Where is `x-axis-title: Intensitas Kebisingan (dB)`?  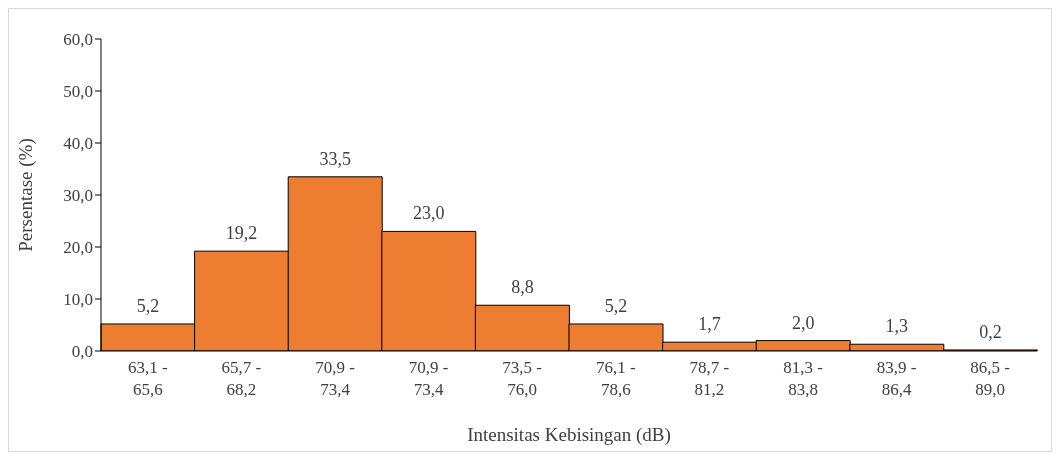
x-axis-title: Intensitas Kebisingan (dB) is located at coordinates (569, 435).